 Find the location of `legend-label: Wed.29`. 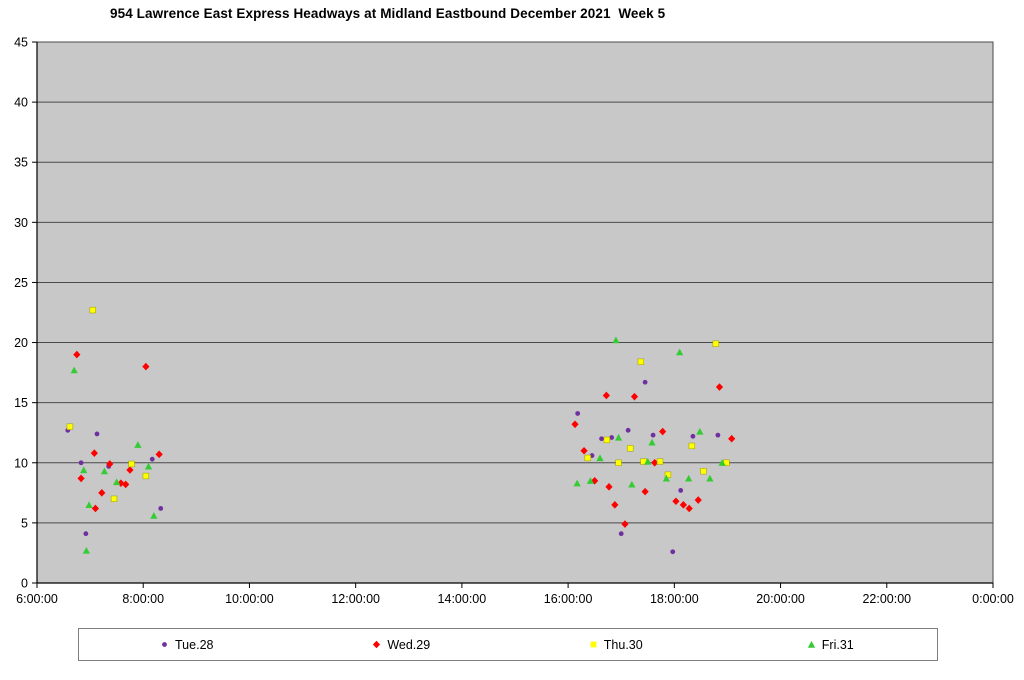

legend-label: Wed.29 is located at coordinates (409, 644).